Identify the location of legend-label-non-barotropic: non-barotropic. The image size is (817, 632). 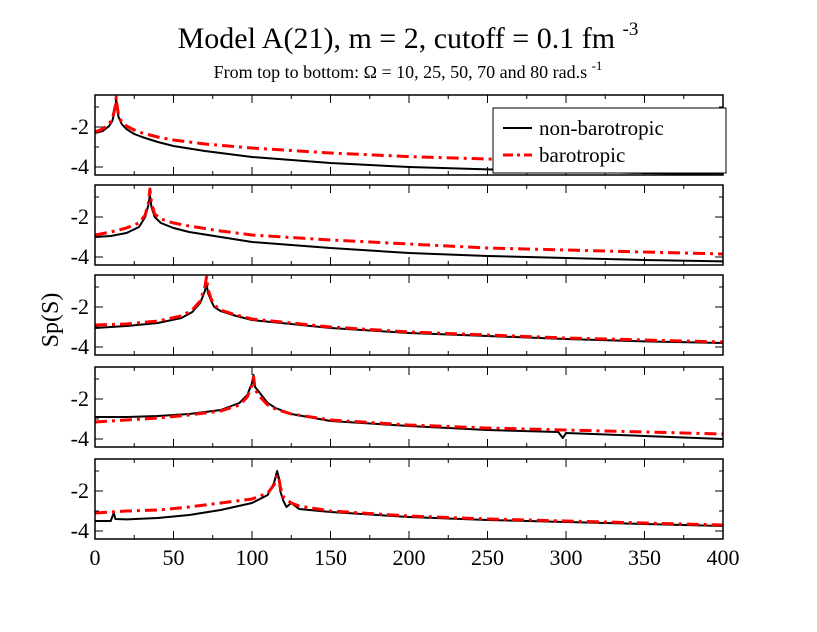
(601, 128).